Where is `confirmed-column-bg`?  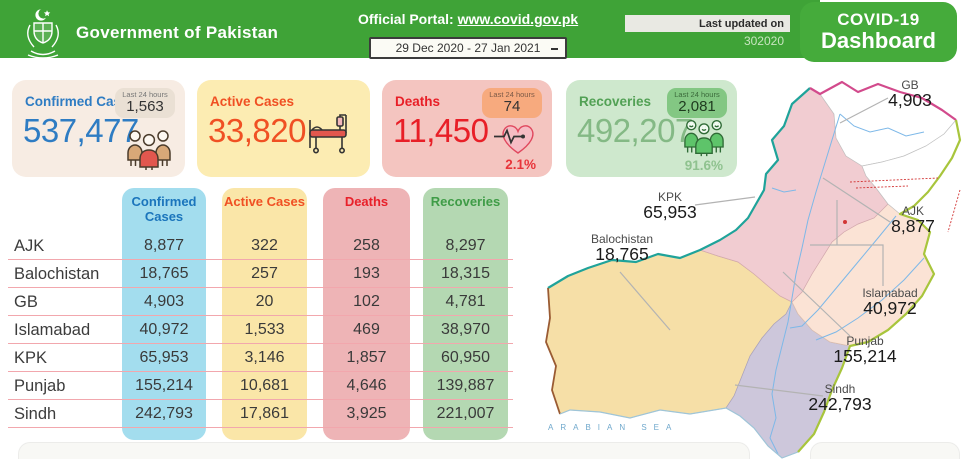 confirmed-column-bg is located at coordinates (164, 314).